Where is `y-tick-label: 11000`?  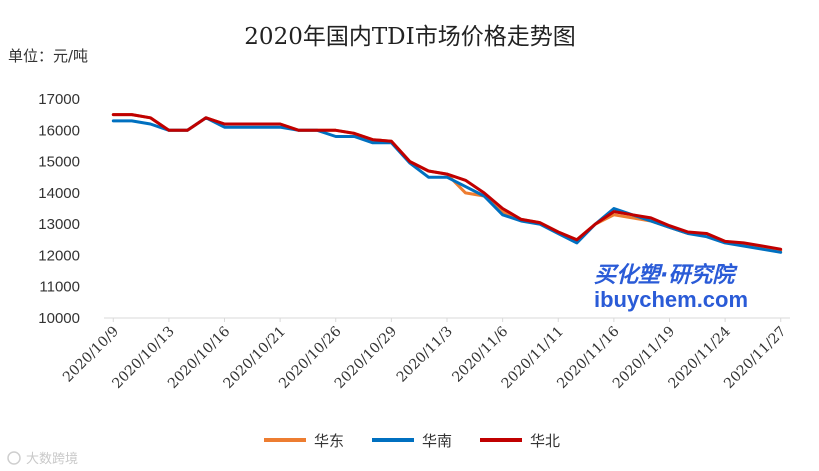 y-tick-label: 11000 is located at coordinates (59, 287).